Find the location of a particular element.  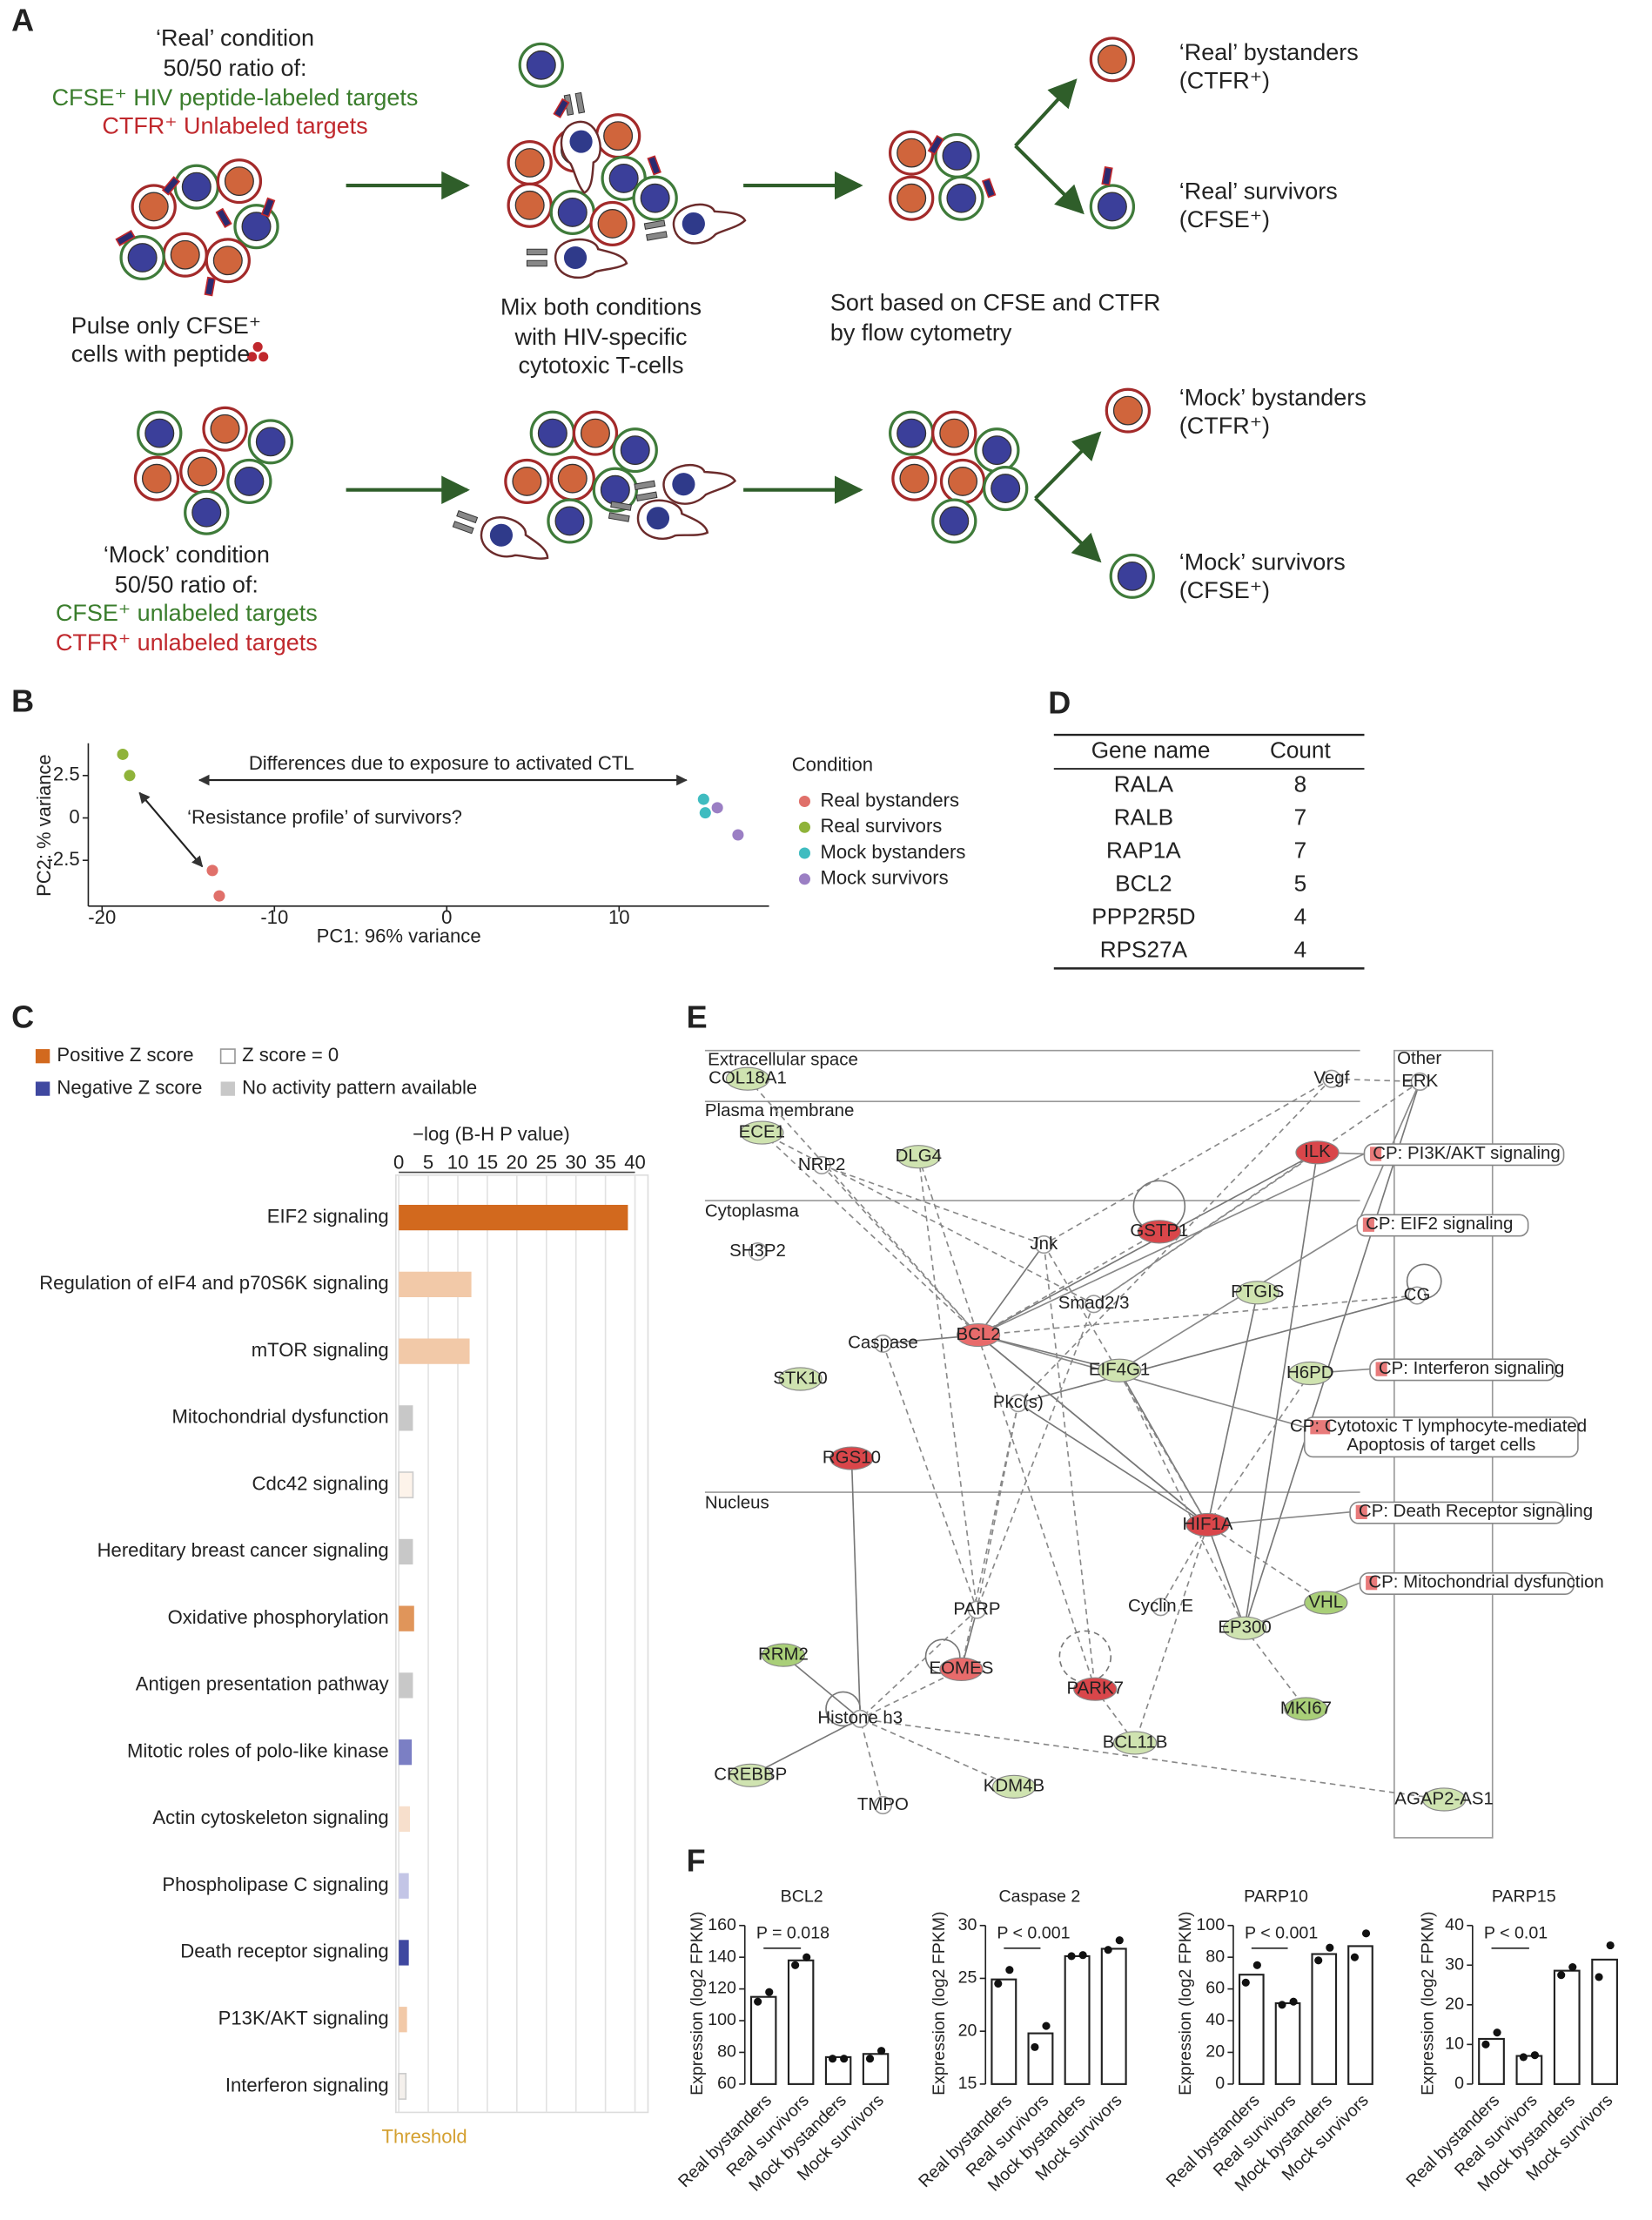

legend-label: No activity pattern available is located at coordinates (360, 1087).